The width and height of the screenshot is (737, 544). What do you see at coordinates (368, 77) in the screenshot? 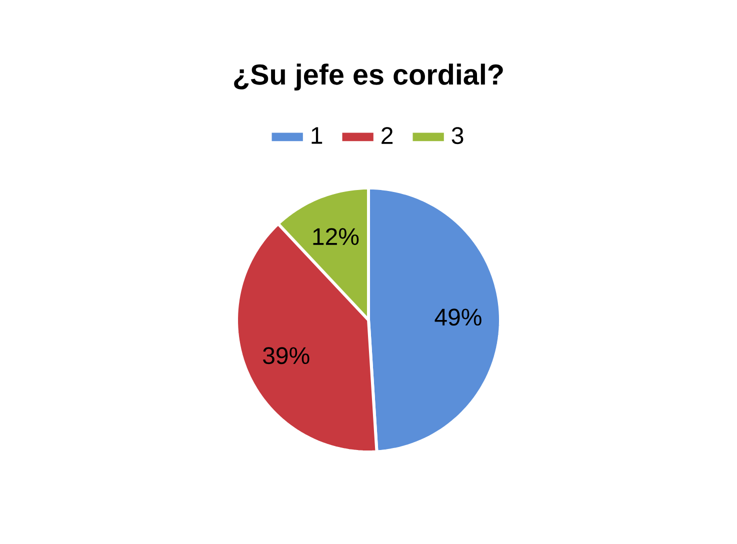
I see `chart-title: ¿Su jefe es cordial?` at bounding box center [368, 77].